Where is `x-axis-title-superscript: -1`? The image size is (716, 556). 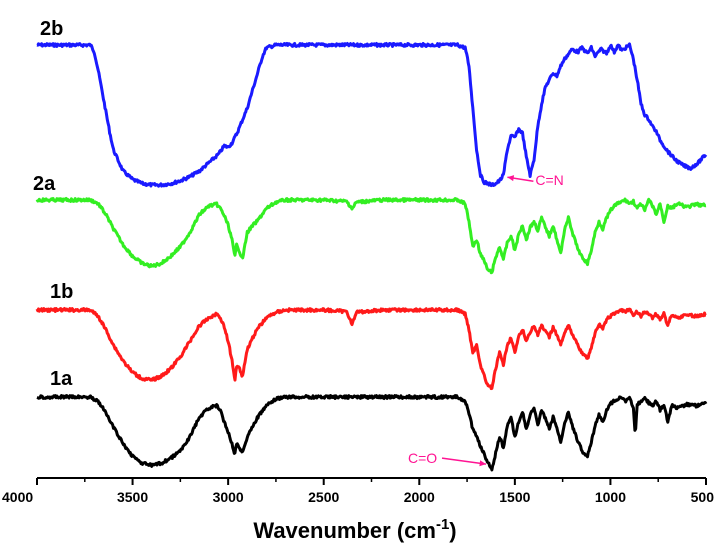 x-axis-title-superscript: -1 is located at coordinates (442, 524).